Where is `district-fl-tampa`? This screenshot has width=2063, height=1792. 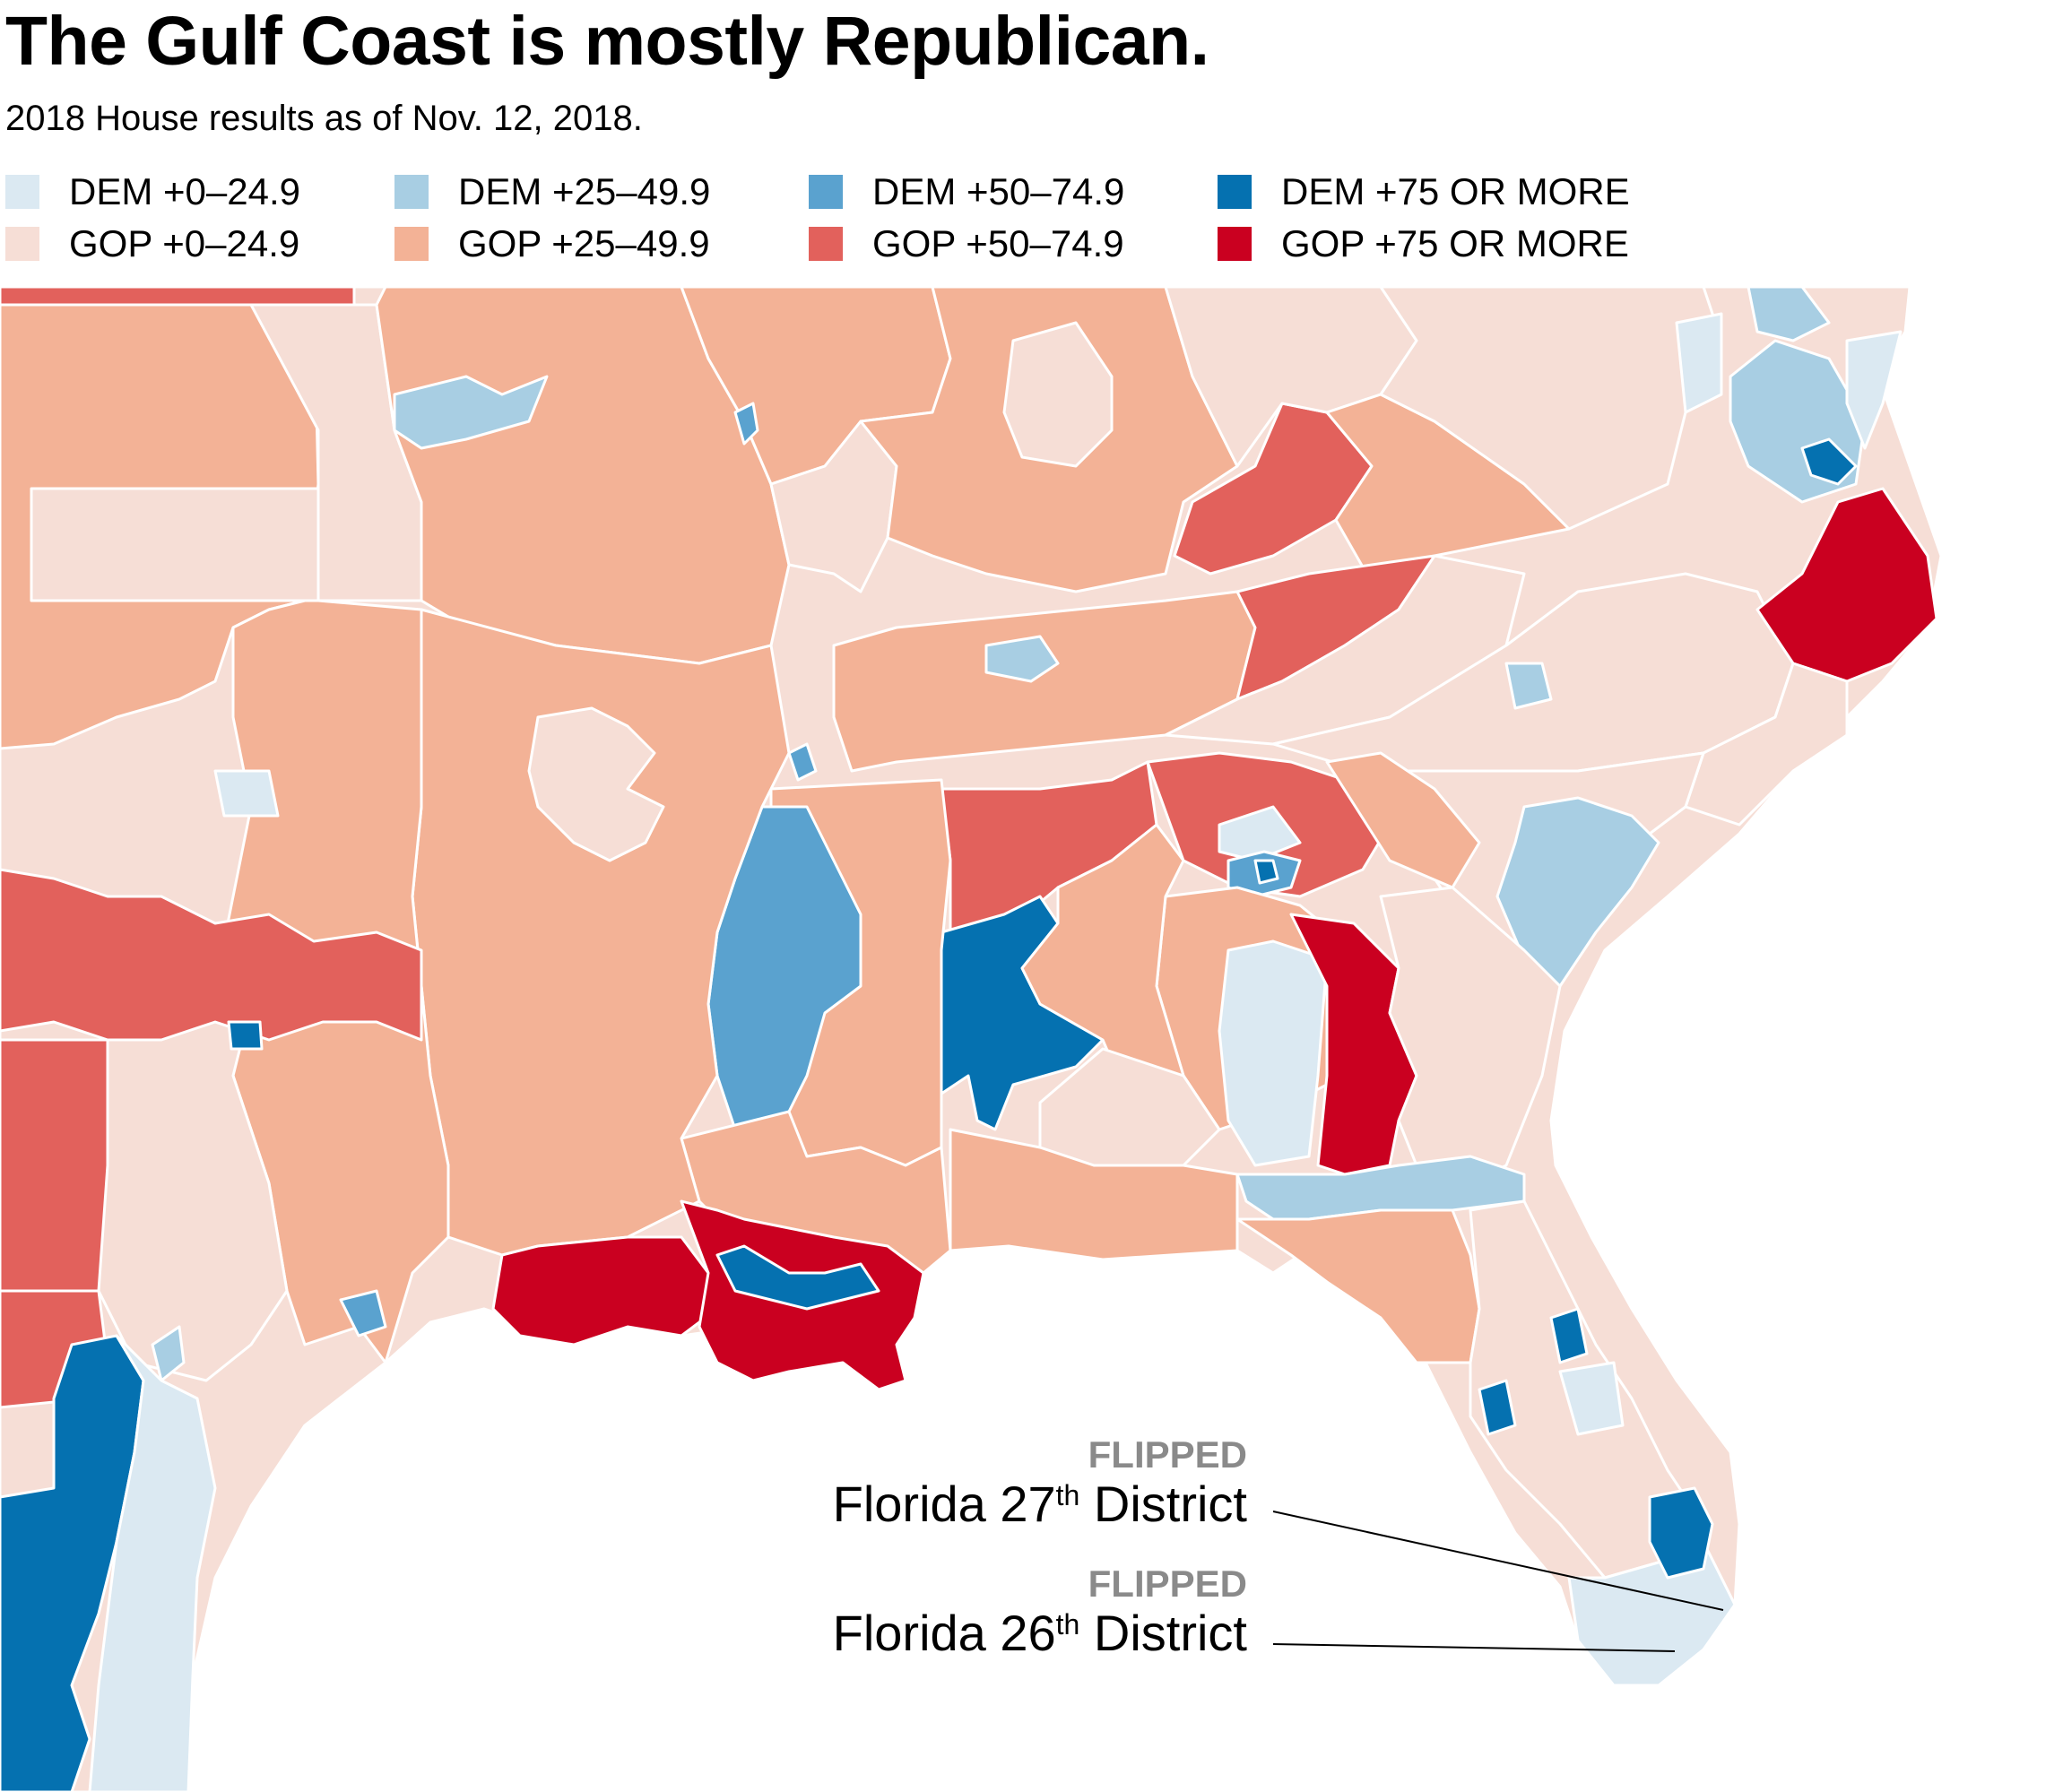 district-fl-tampa is located at coordinates (1497, 1407).